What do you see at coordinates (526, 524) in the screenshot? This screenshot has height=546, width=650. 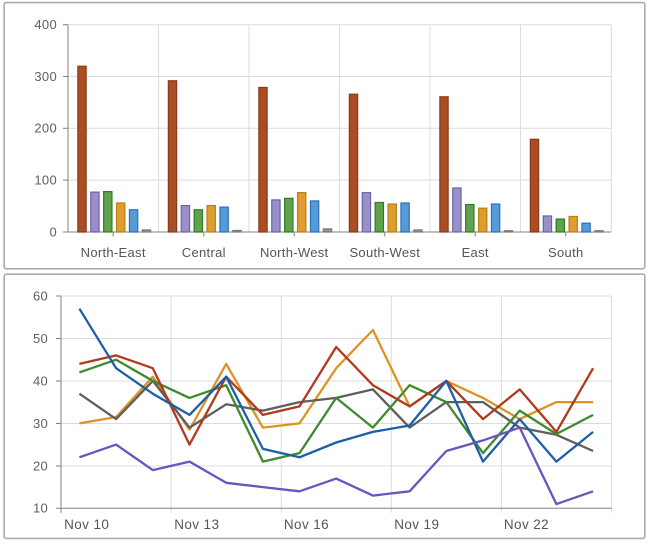 I see `svg-text: Nov 22` at bounding box center [526, 524].